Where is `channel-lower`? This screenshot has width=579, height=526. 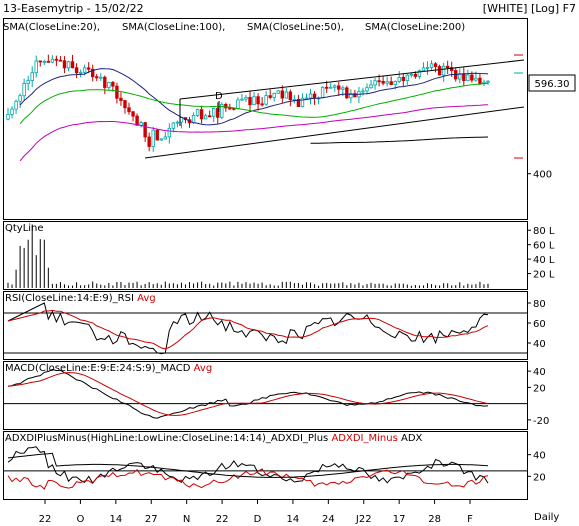 channel-lower is located at coordinates (334, 132).